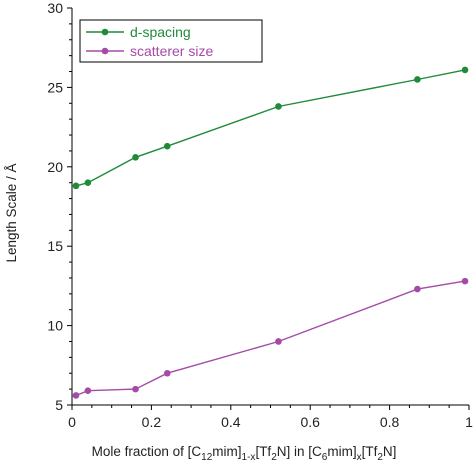 This screenshot has width=474, height=466. What do you see at coordinates (370, 451) in the screenshot?
I see `x-label-mid-5: [Tf` at bounding box center [370, 451].